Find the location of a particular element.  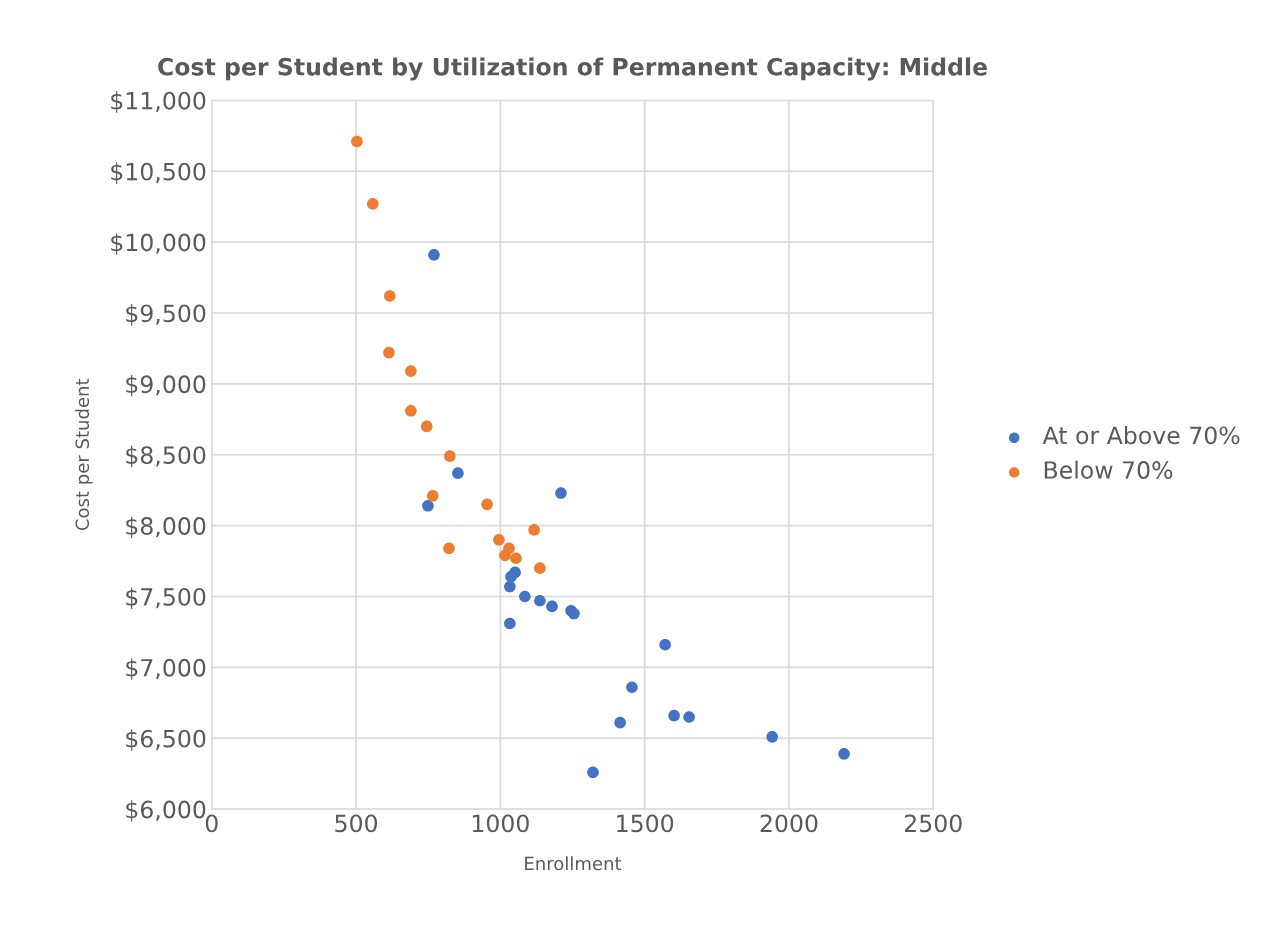

y-tick-label: $6,000 is located at coordinates (166, 811).